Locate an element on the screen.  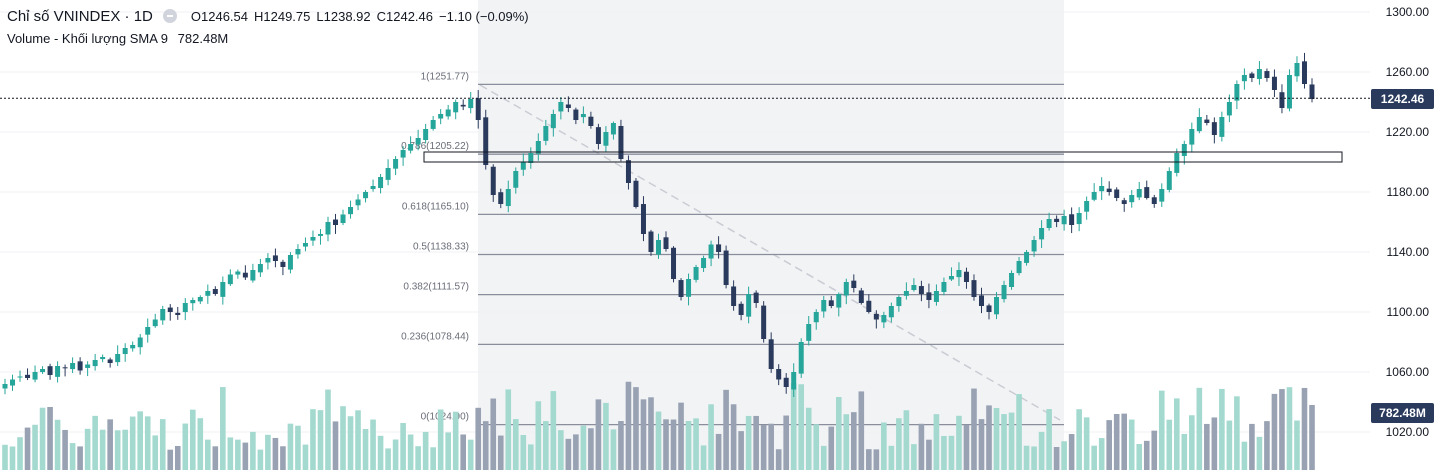
price-tick: 1060.00 is located at coordinates (1407, 372).